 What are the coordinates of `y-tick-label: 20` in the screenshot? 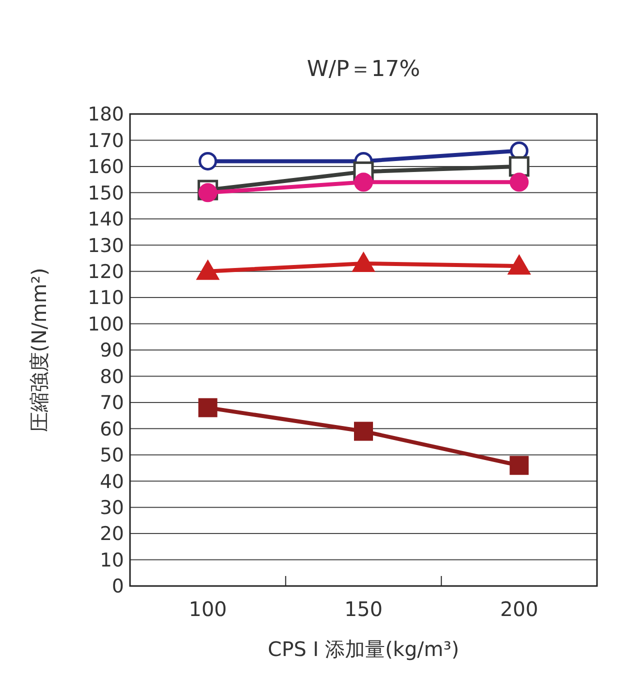 It's located at (112, 534).